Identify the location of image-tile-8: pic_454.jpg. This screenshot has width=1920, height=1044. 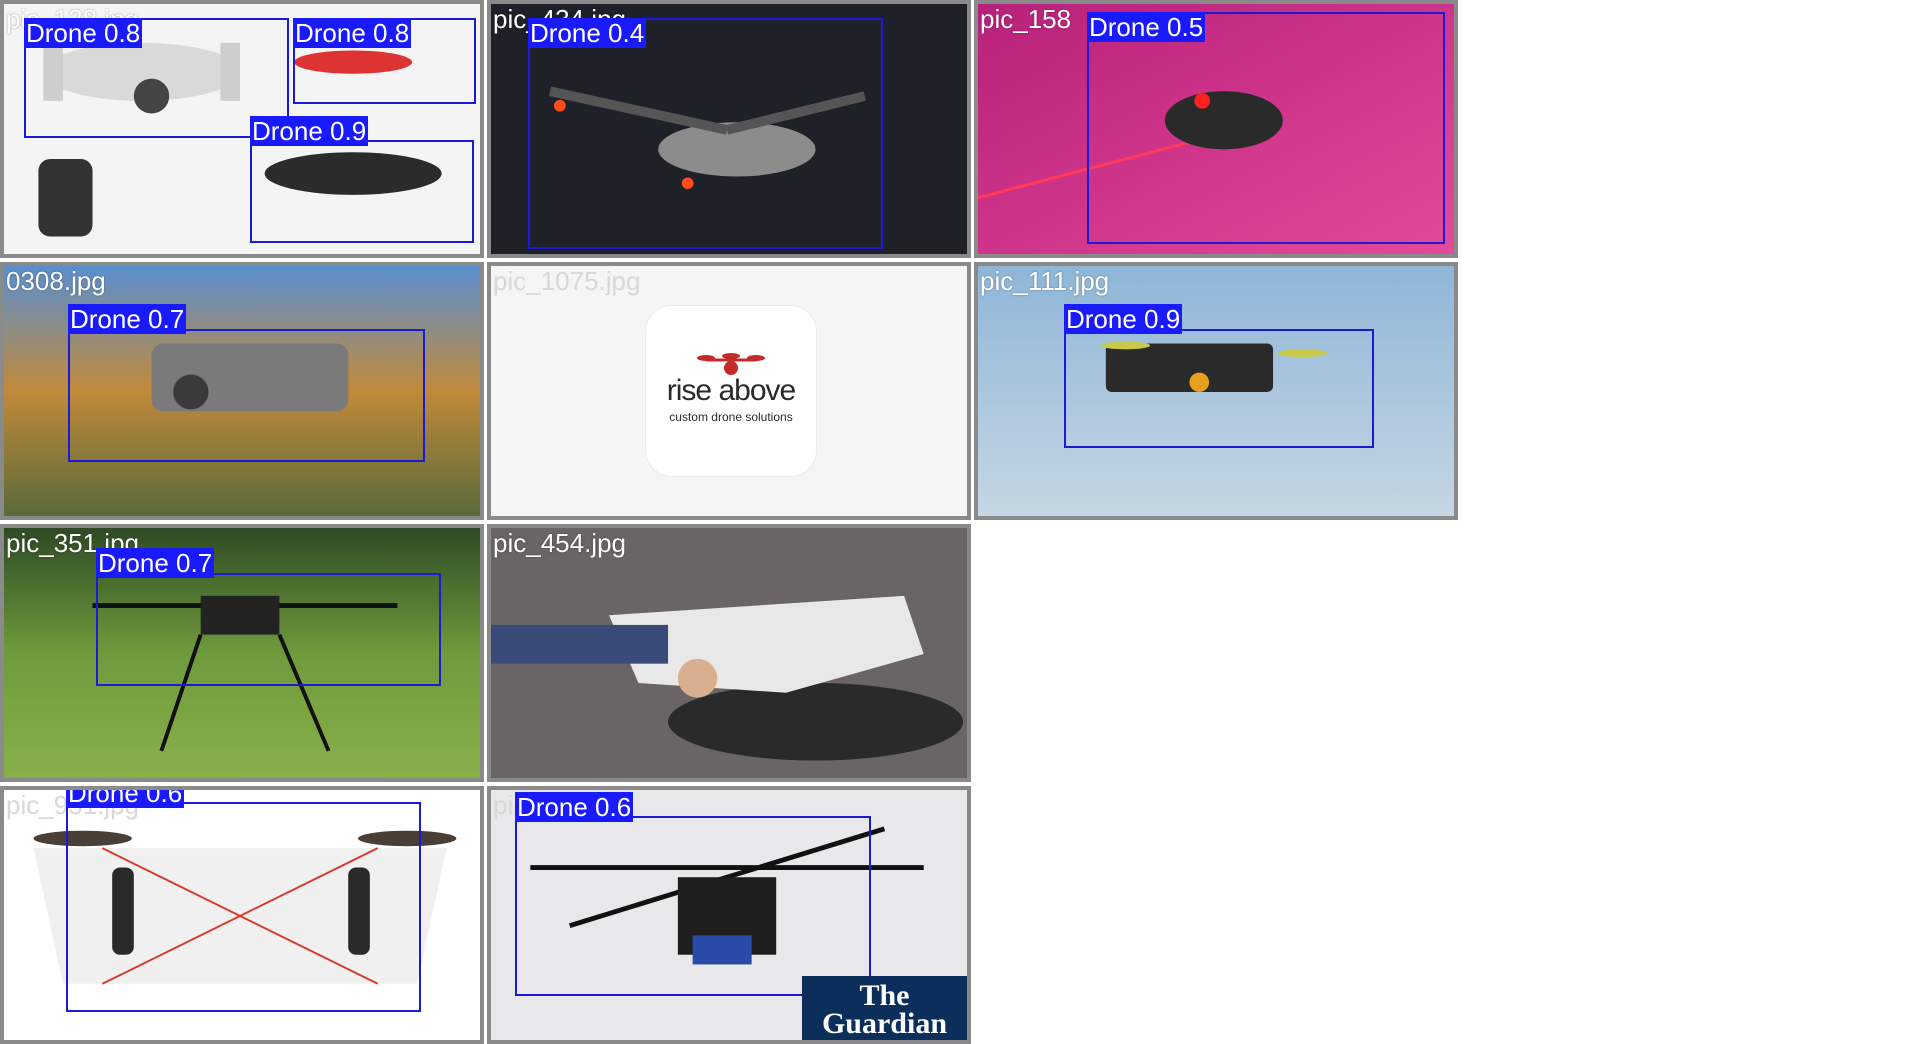
(729, 653).